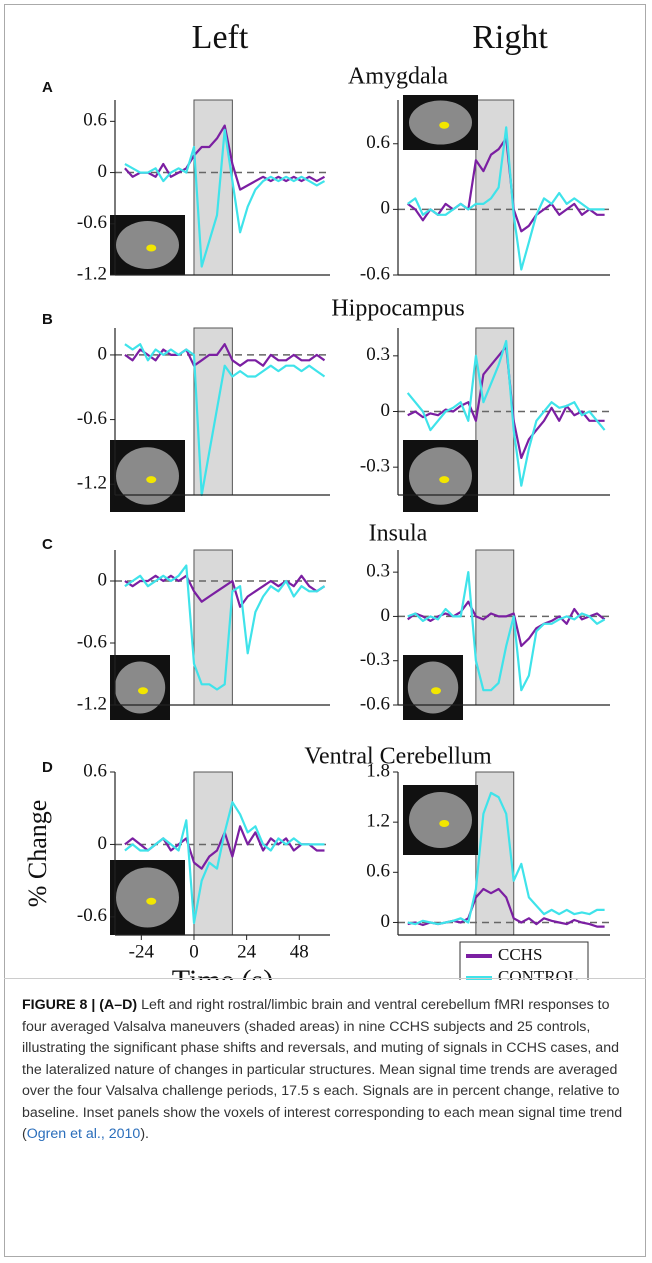 The image size is (652, 1263). I want to click on x-tick-label: 48, so click(299, 951).